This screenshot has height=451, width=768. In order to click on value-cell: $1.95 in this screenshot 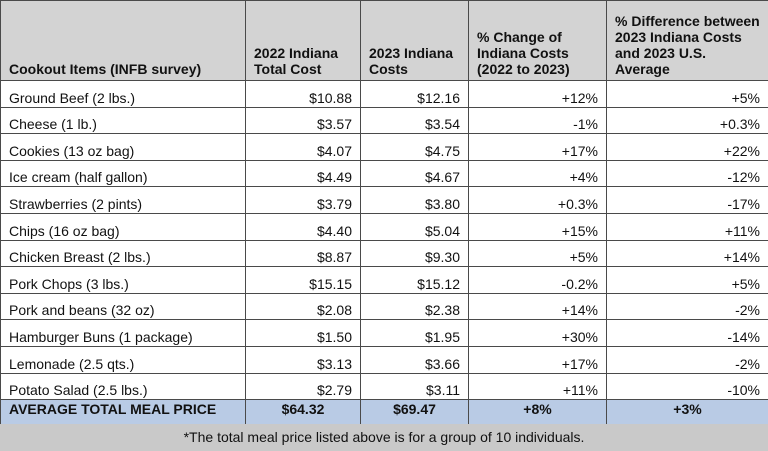, I will do `click(414, 333)`.